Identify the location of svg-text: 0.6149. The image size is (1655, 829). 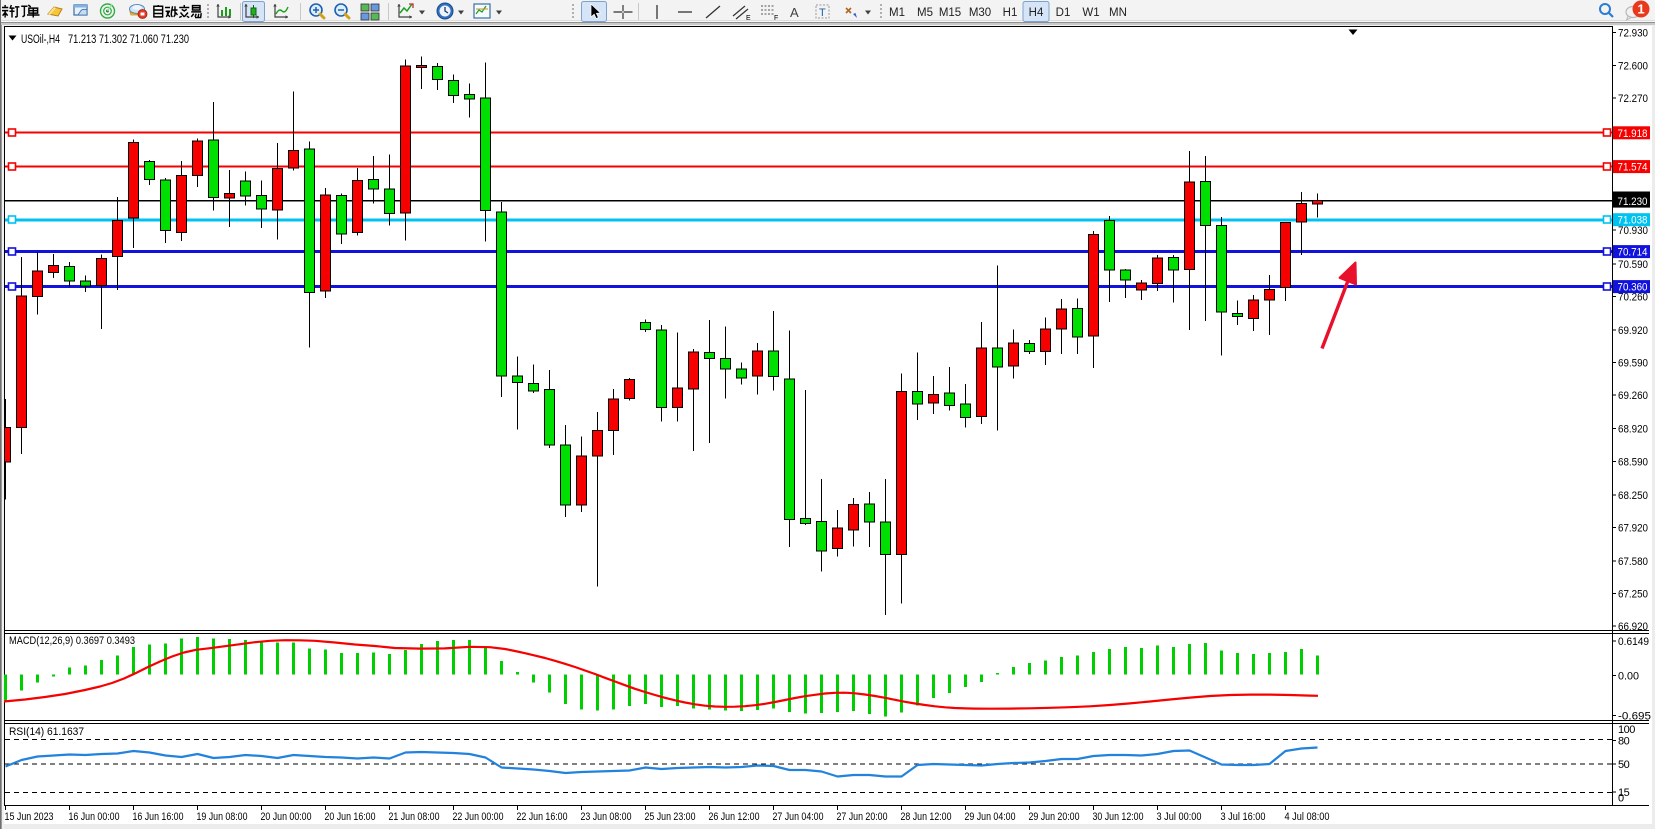
(1633, 642).